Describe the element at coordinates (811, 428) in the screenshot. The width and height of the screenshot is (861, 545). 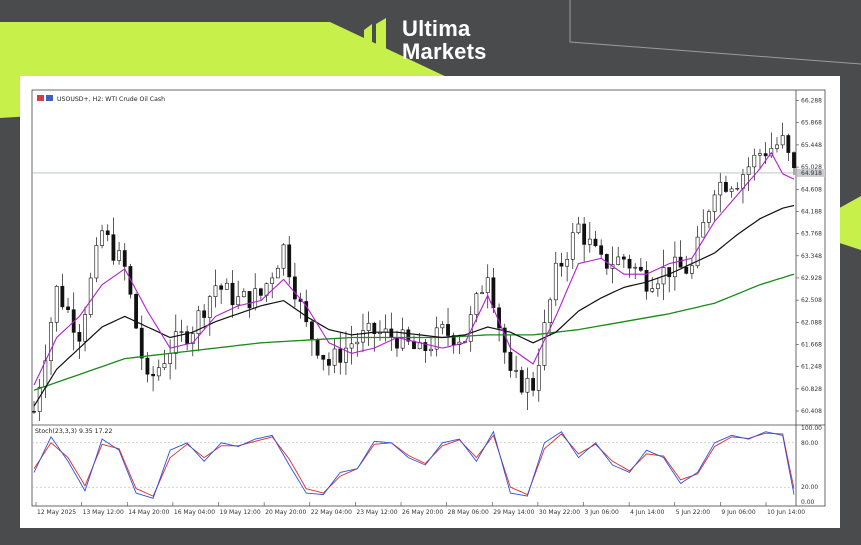
I see `stoch-axis-label: 100.00` at that location.